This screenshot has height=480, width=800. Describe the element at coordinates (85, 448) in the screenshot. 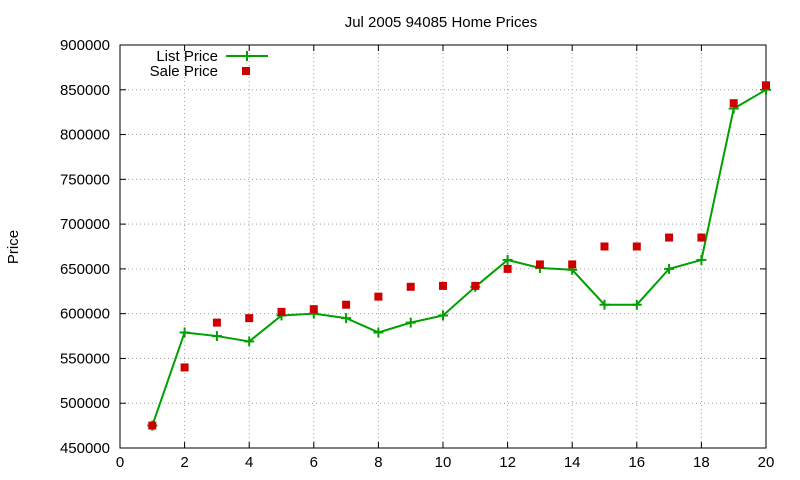

I see `y-tick-label: 450000` at that location.